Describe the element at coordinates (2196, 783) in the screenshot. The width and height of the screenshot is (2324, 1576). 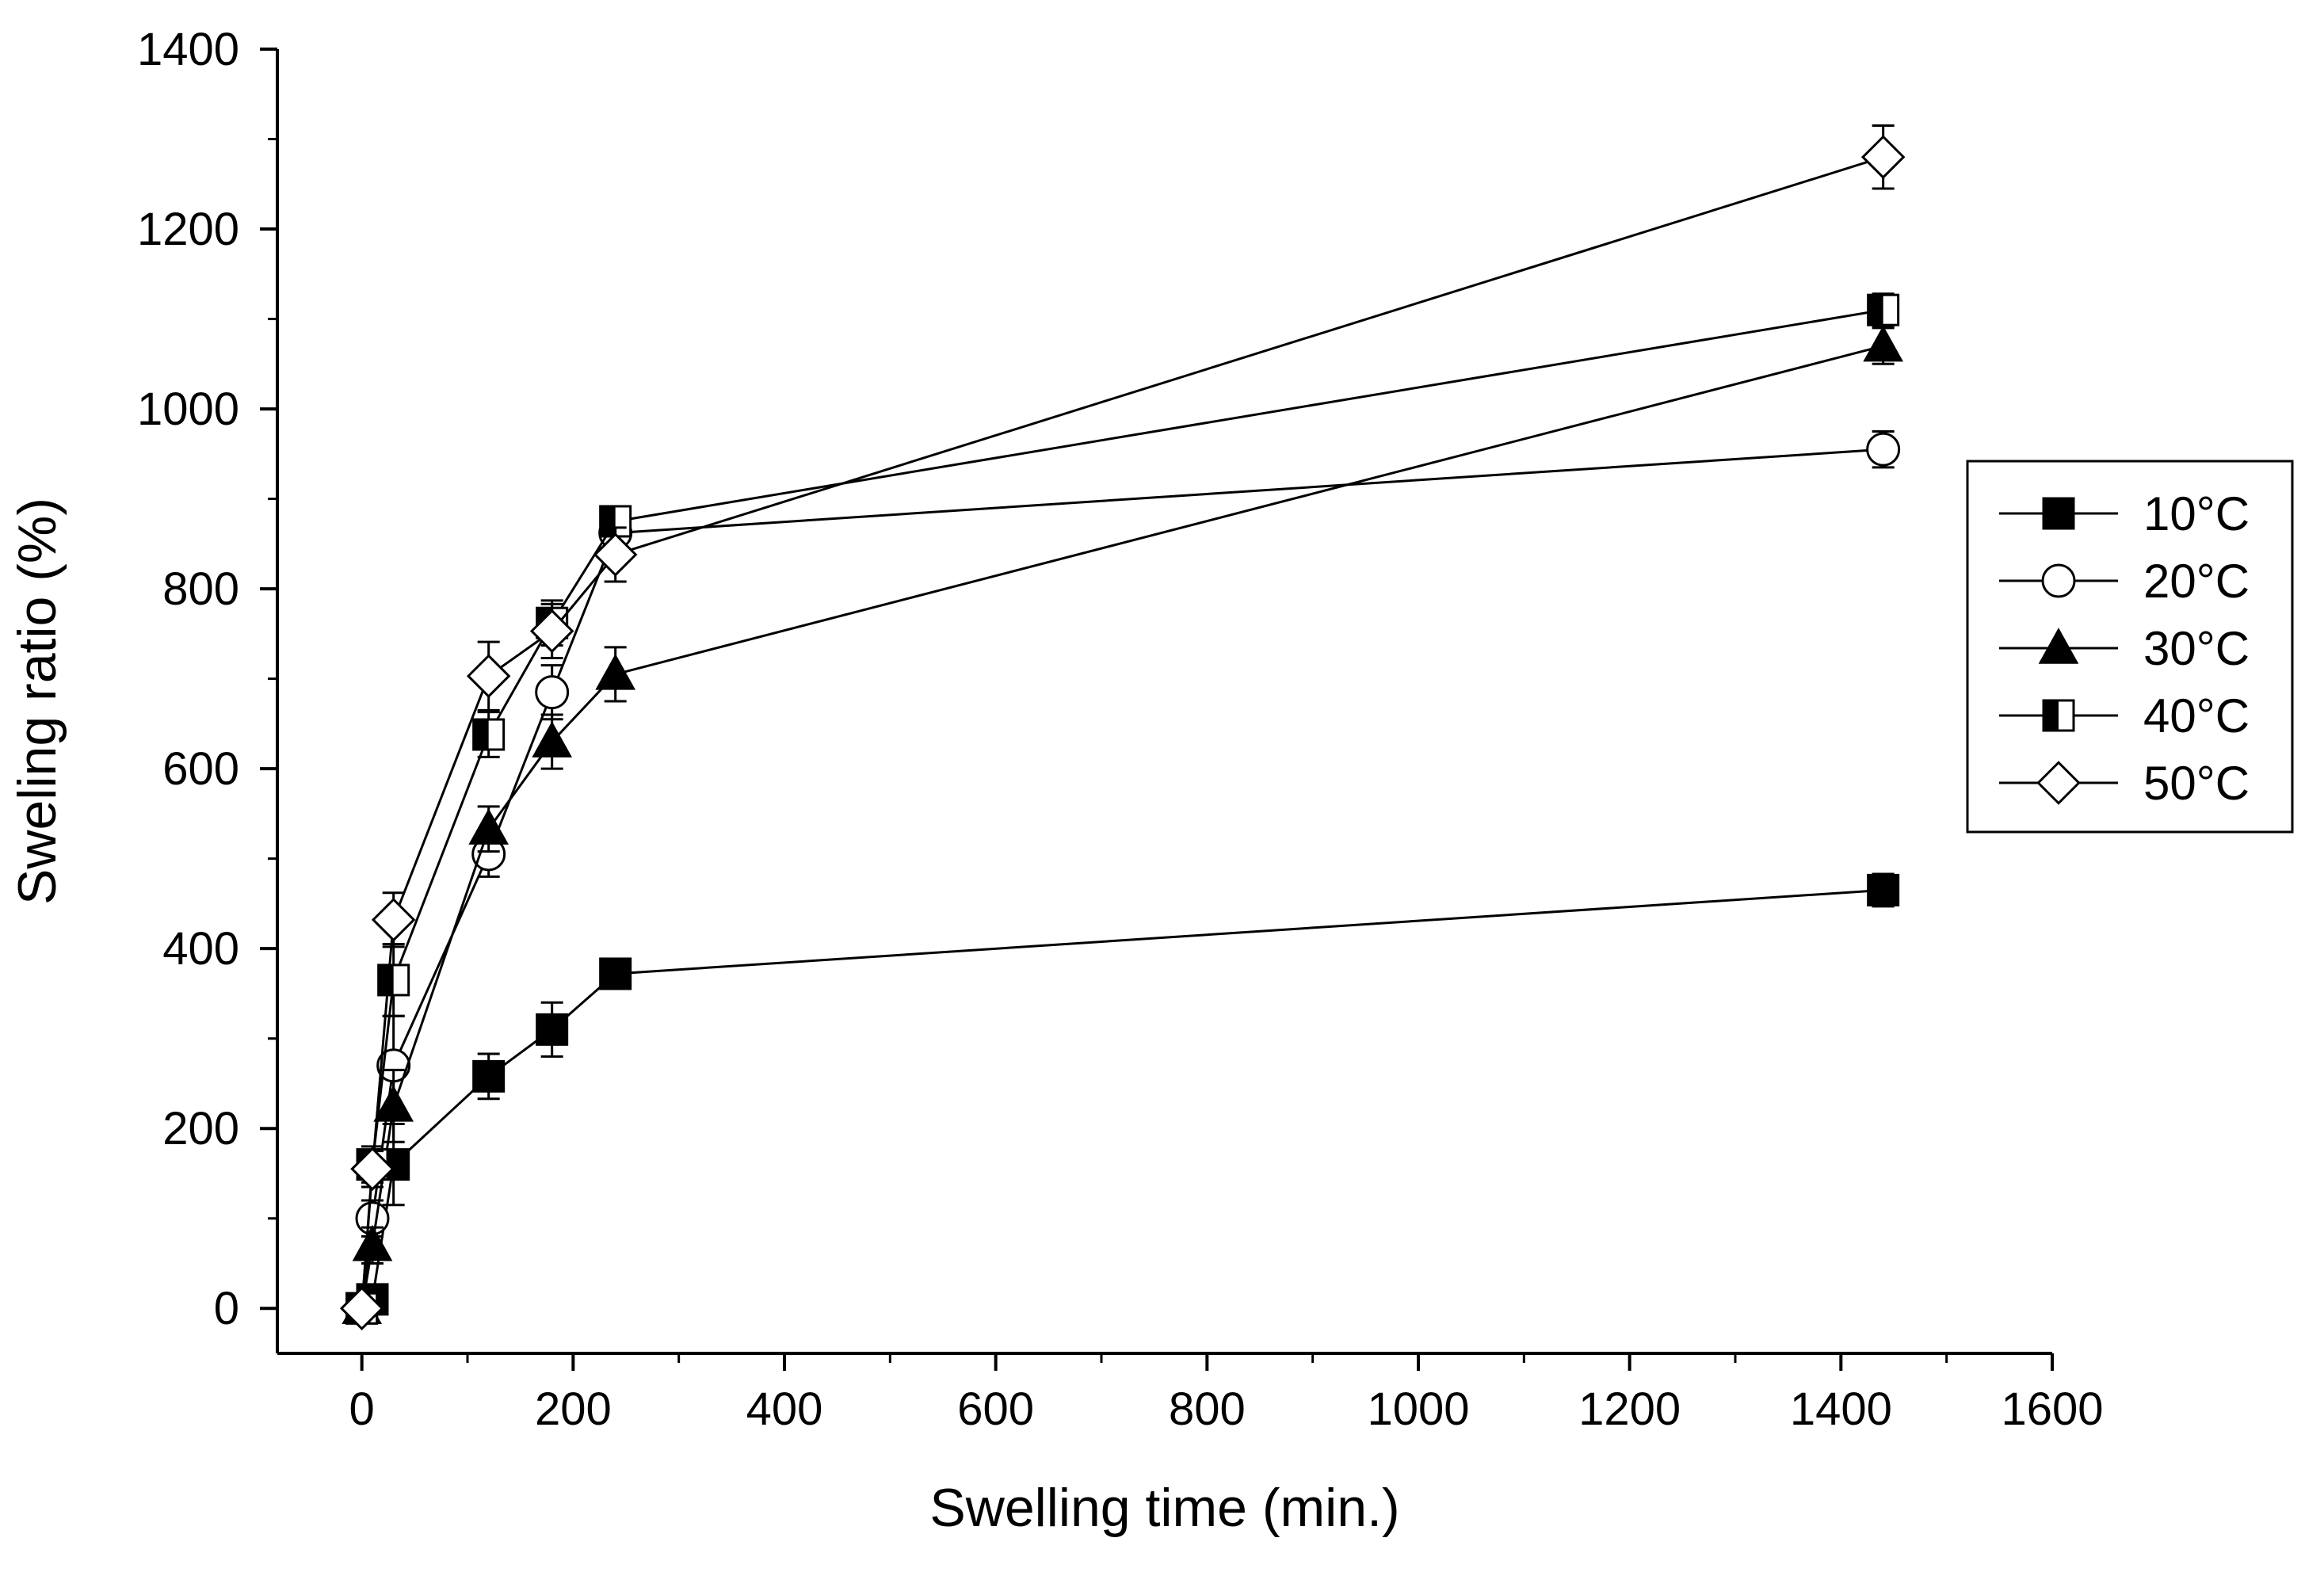
I see `legend-label: 50°C` at that location.